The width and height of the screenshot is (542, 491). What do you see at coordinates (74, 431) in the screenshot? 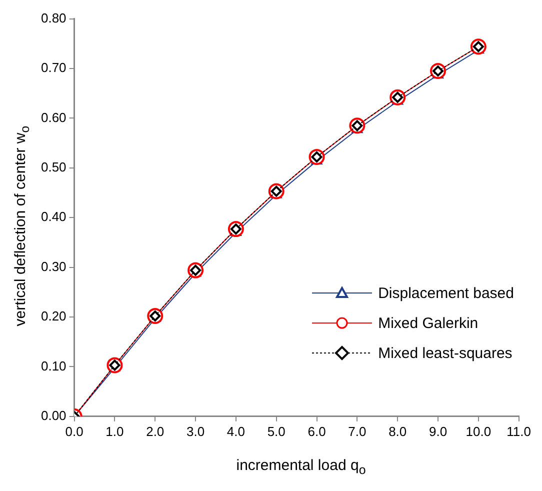
I see `x-tick-label: 0.0` at bounding box center [74, 431].